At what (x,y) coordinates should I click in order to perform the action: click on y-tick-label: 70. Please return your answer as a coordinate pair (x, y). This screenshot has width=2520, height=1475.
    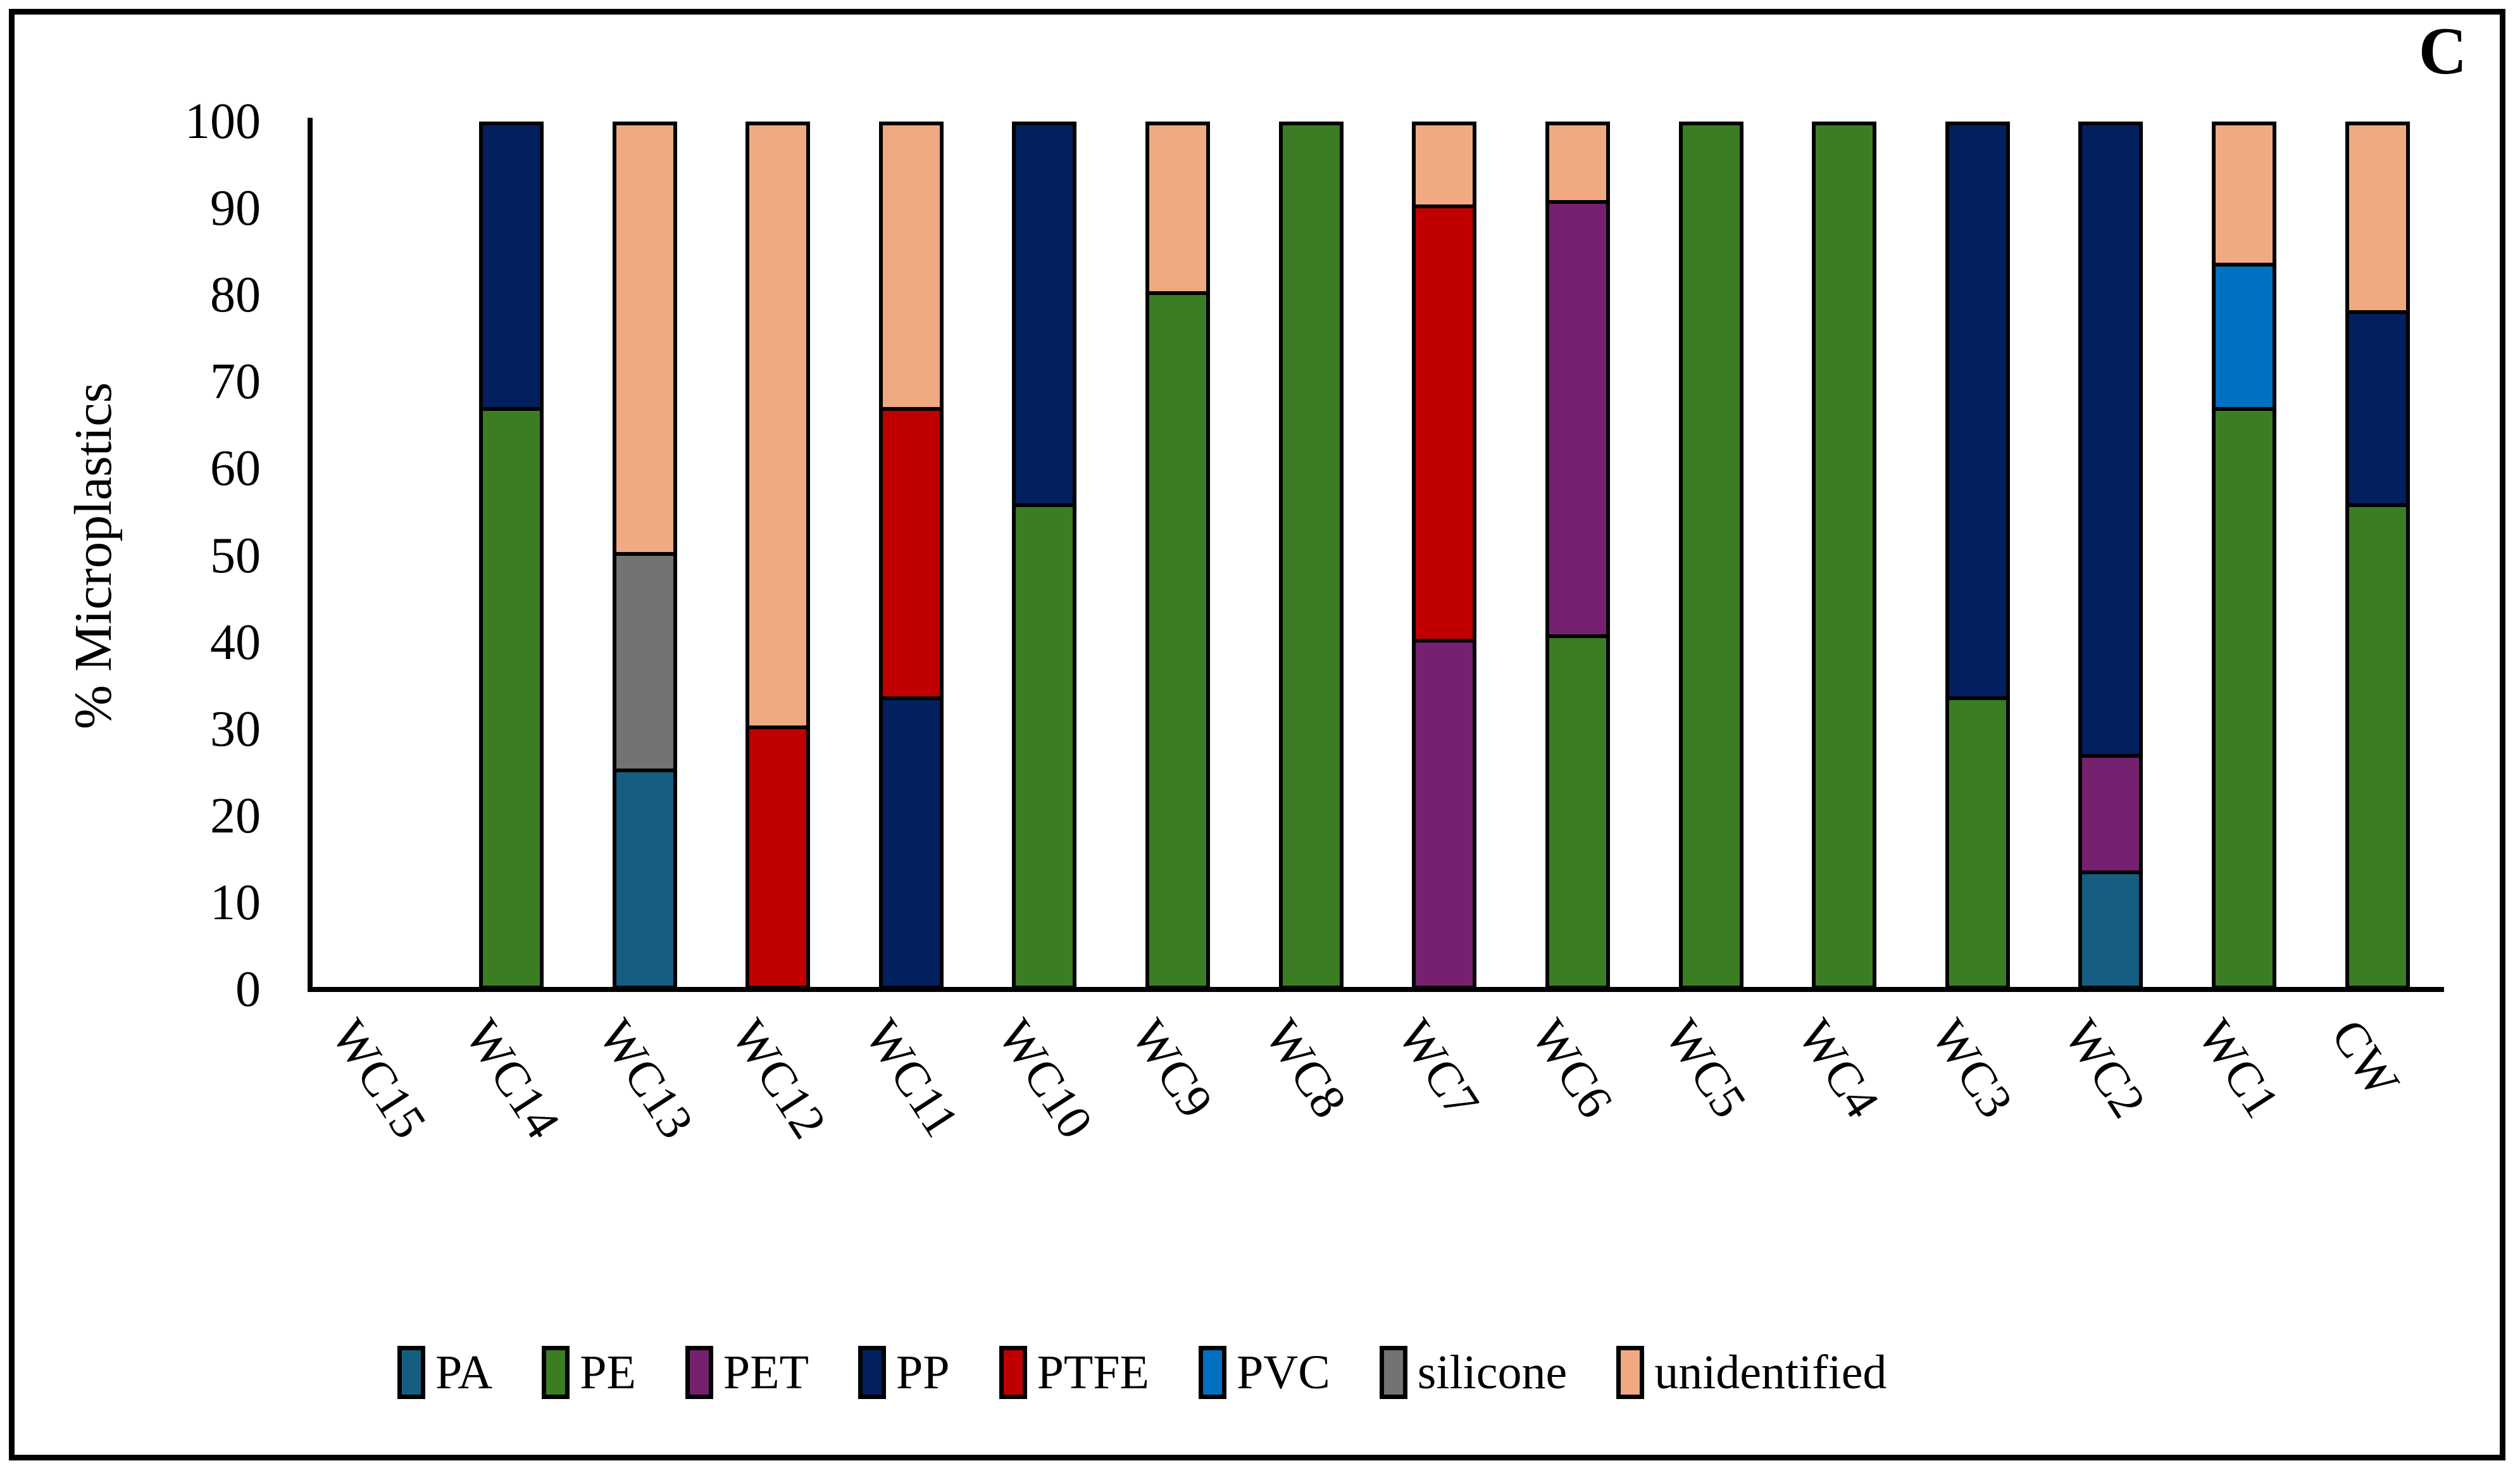
    Looking at the image, I should click on (235, 382).